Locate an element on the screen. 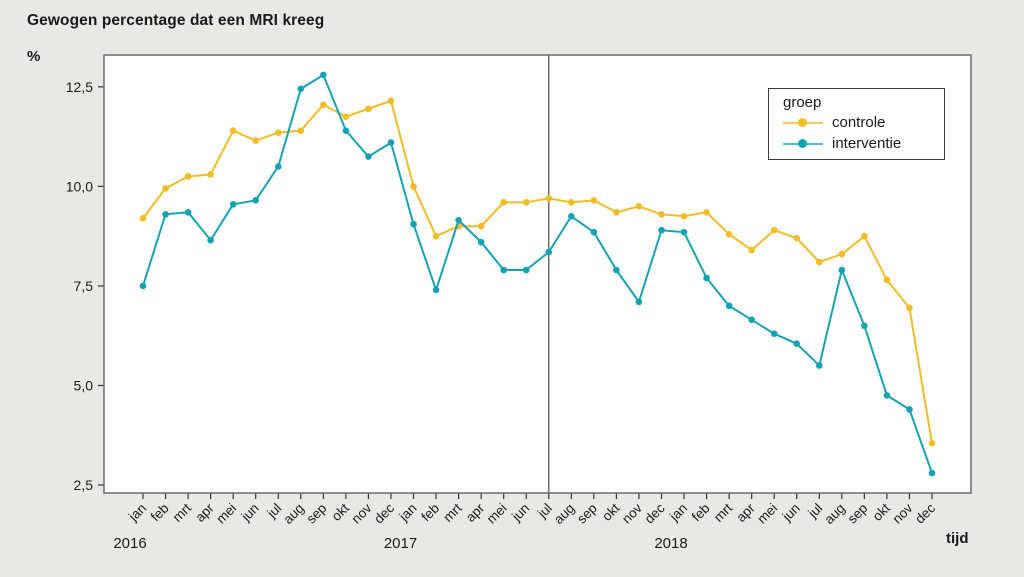 This screenshot has height=577, width=1024. year-label: 2018 is located at coordinates (670, 543).